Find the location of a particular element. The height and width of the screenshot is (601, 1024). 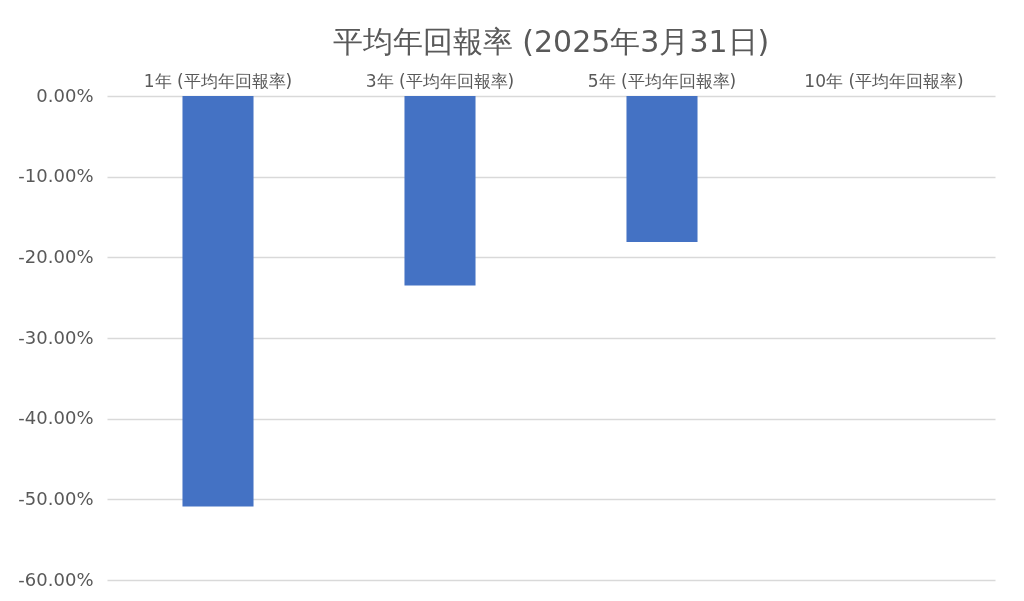

chart-title: 平均年回報率 (2025年3月31日) is located at coordinates (551, 41).